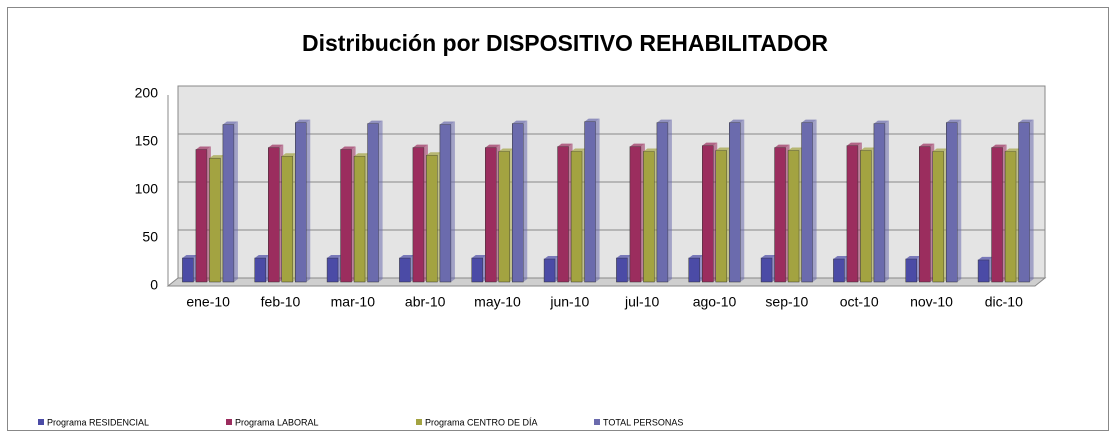 The width and height of the screenshot is (1115, 442). I want to click on y-tick-label: 0, so click(154, 285).